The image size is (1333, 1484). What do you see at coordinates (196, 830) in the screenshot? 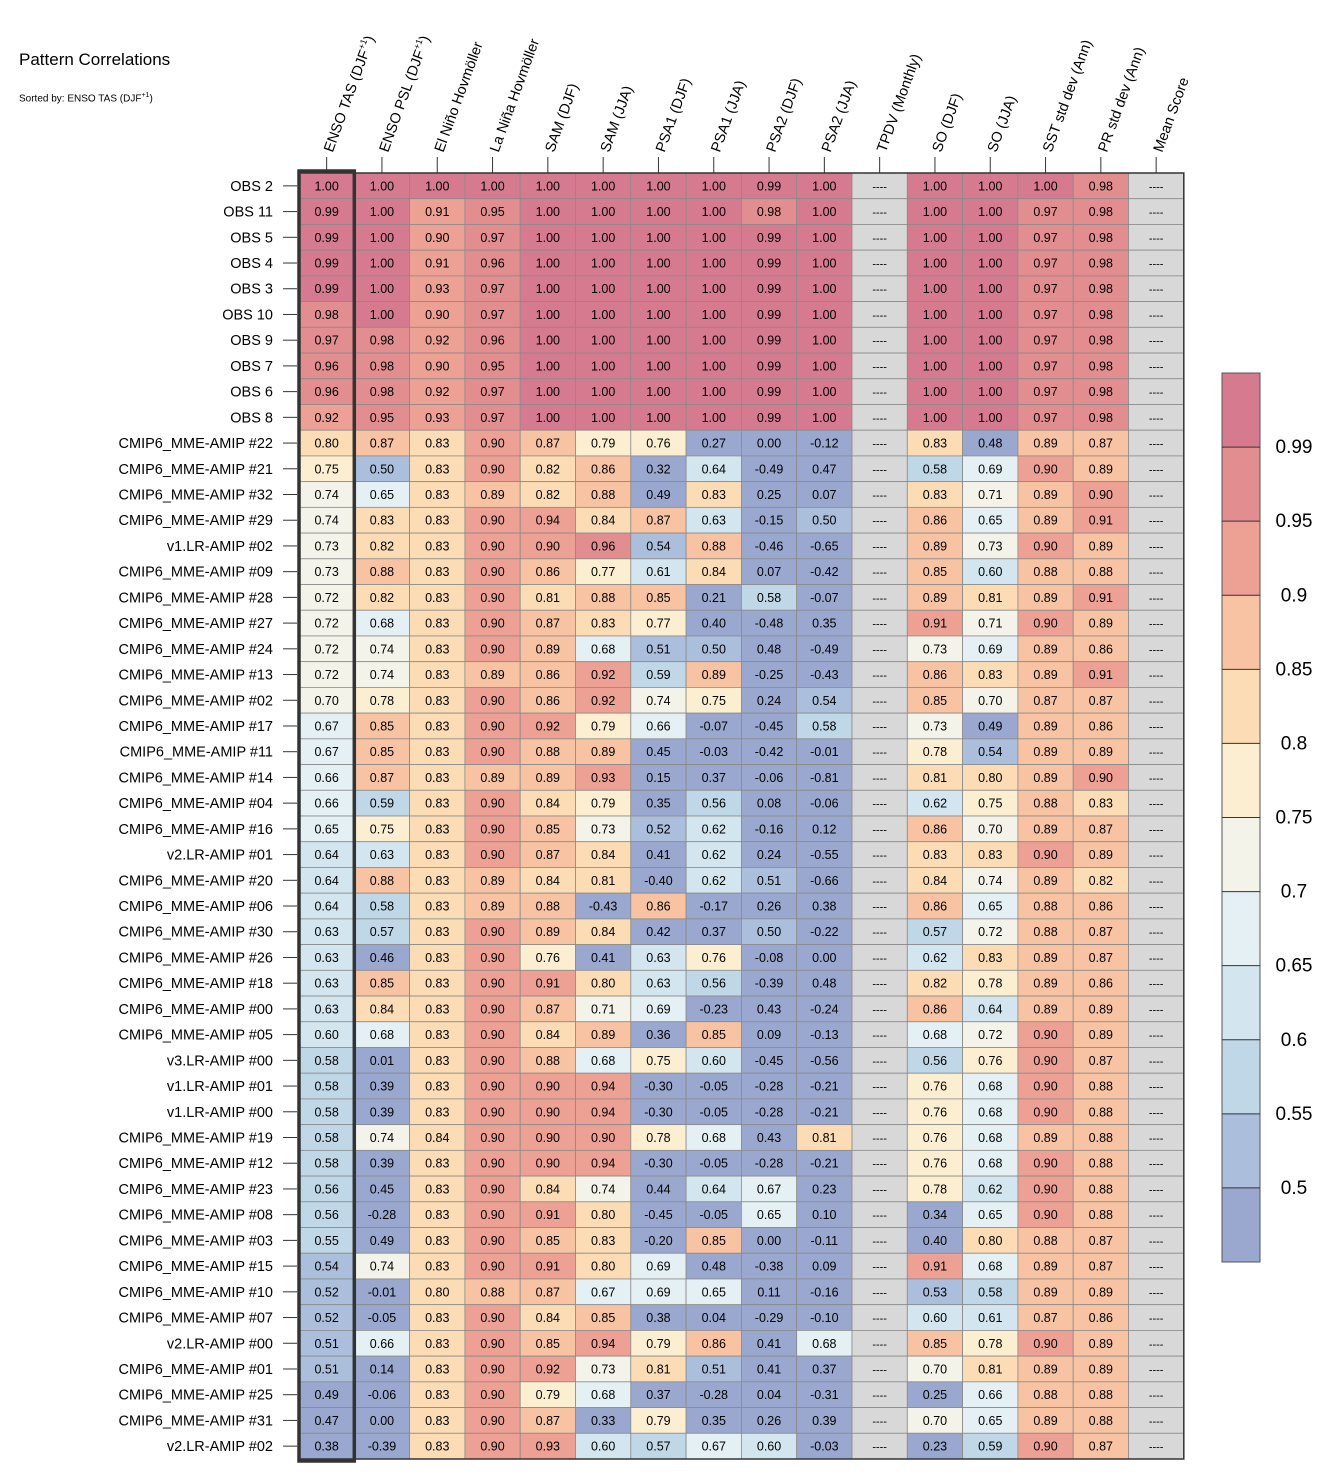
I see `row-label: CMIP6_MME-AMIP #16` at bounding box center [196, 830].